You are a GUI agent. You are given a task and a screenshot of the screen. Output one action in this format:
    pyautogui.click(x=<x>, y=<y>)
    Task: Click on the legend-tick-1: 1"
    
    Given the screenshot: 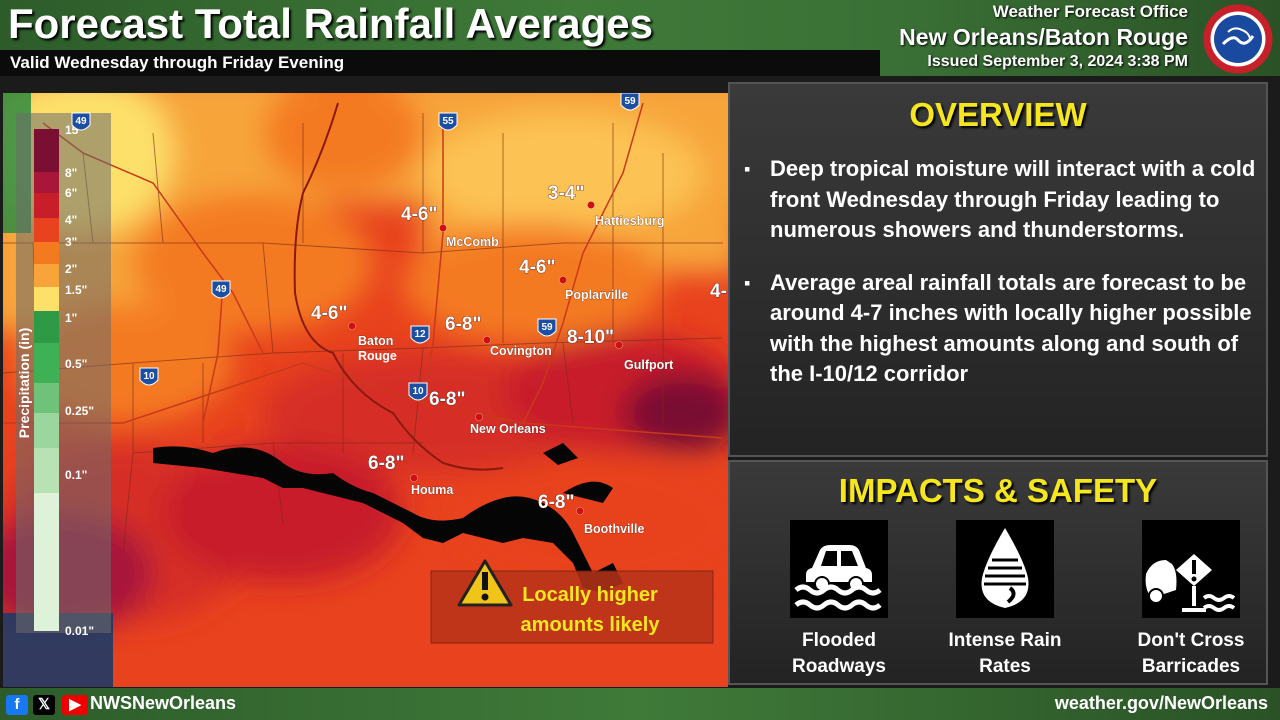 What is the action you would take?
    pyautogui.click(x=71, y=318)
    